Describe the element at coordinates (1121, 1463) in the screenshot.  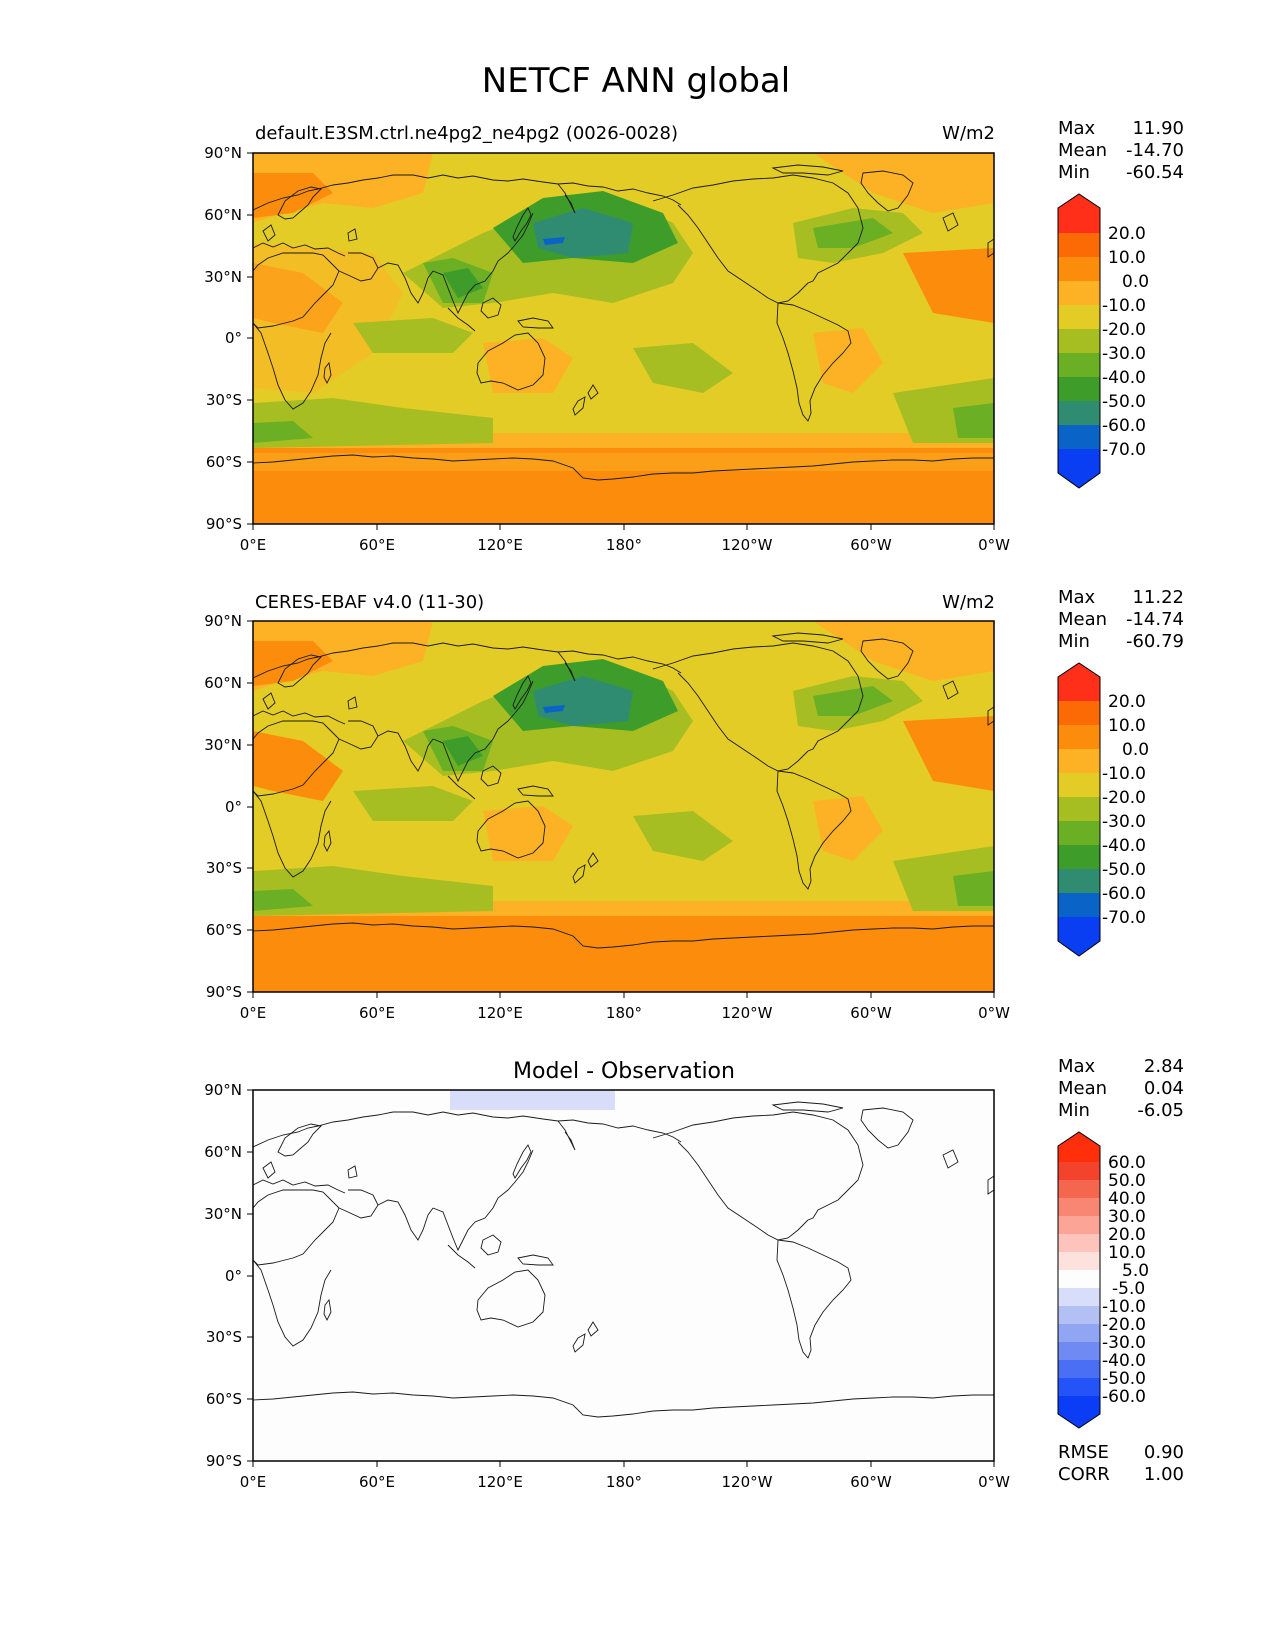
I see `rmse-corr-block: RMSE 0.90 CORR 1.00` at that location.